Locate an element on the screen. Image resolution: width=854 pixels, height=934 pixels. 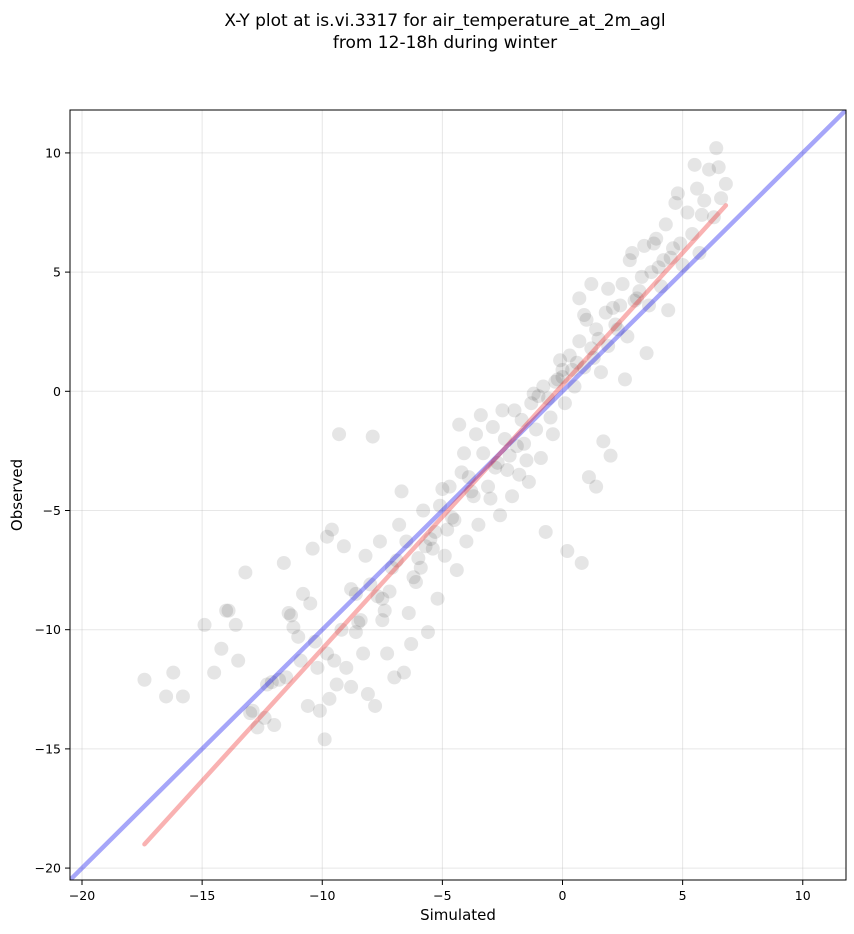
x-tick-label-0: −20 is located at coordinates (82, 895).